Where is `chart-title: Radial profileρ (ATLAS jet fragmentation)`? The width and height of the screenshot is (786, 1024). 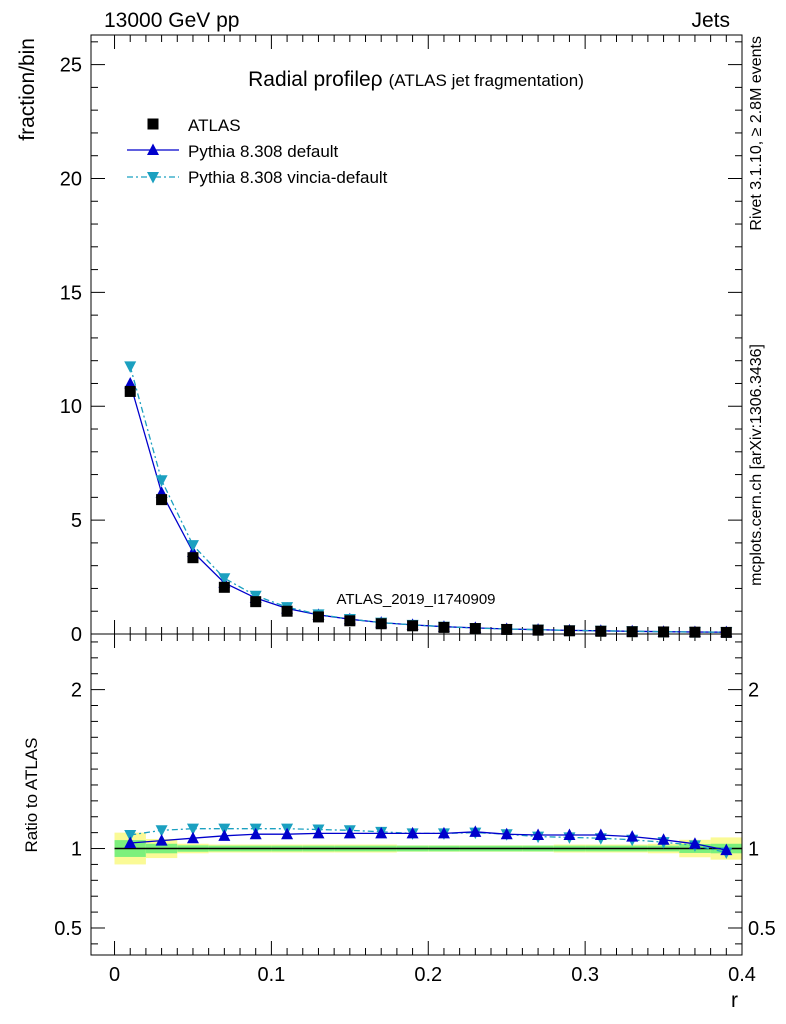
chart-title: Radial profileρ (ATLAS jet fragmentation) is located at coordinates (416, 79).